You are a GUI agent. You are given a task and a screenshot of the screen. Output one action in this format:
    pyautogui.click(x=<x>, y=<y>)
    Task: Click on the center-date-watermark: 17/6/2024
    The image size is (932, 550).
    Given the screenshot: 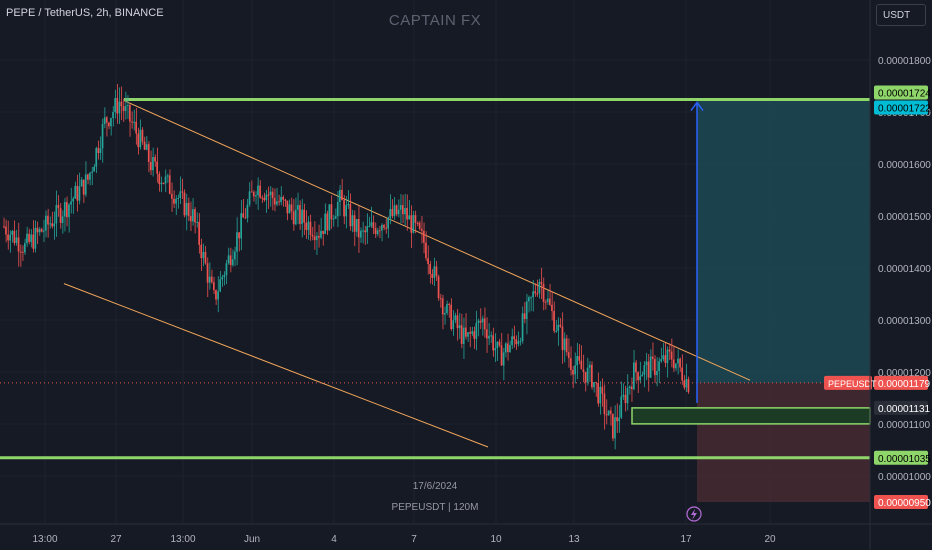 What is the action you would take?
    pyautogui.click(x=435, y=486)
    